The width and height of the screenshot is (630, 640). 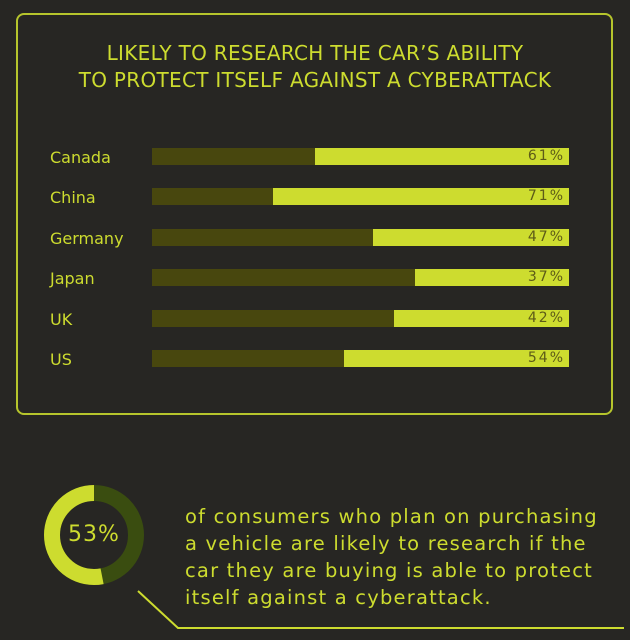 What do you see at coordinates (315, 80) in the screenshot?
I see `chart-title-line-2: TO PROTECT ITSELF AGAINST A CYBERATTACK` at bounding box center [315, 80].